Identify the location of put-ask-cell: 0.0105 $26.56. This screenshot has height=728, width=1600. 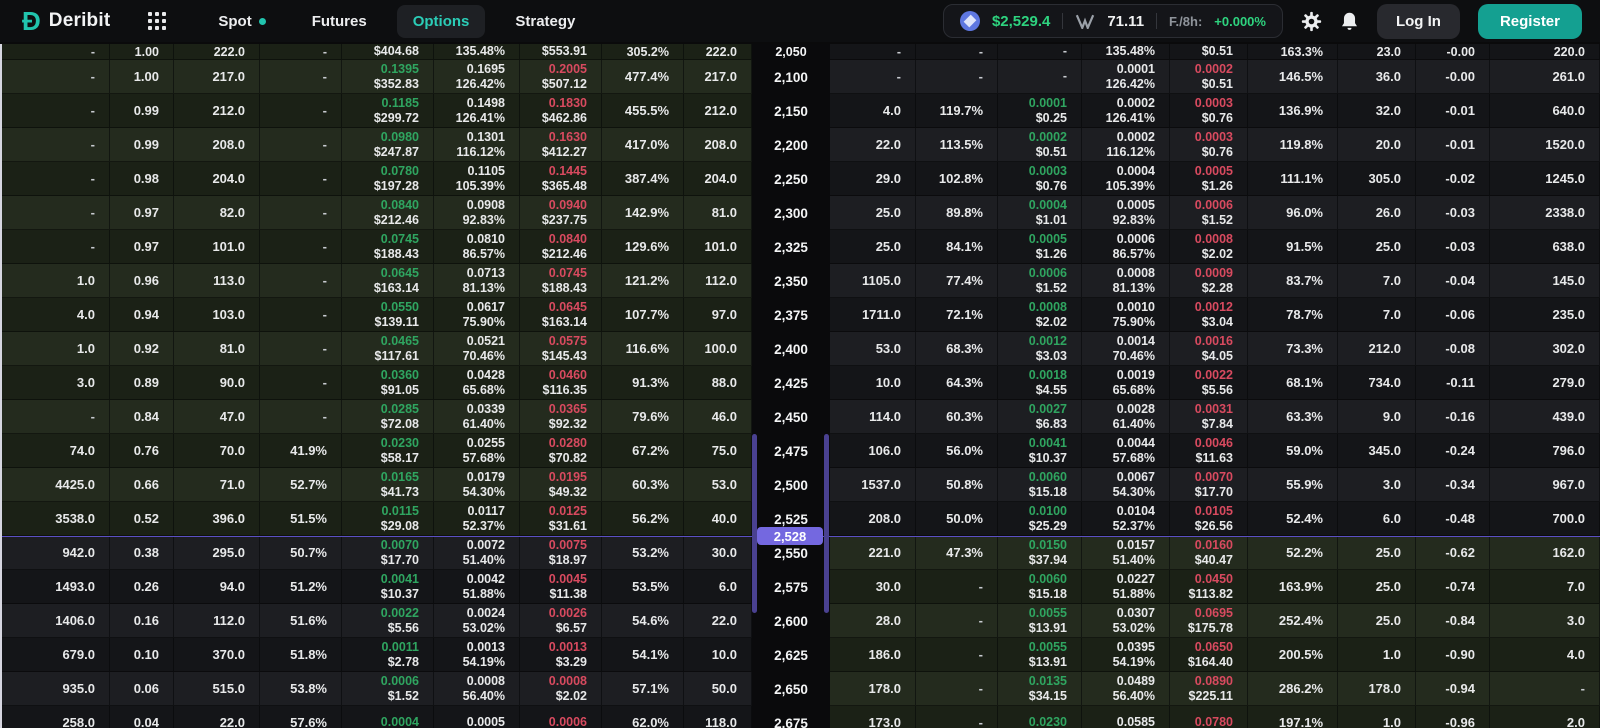
(1209, 519).